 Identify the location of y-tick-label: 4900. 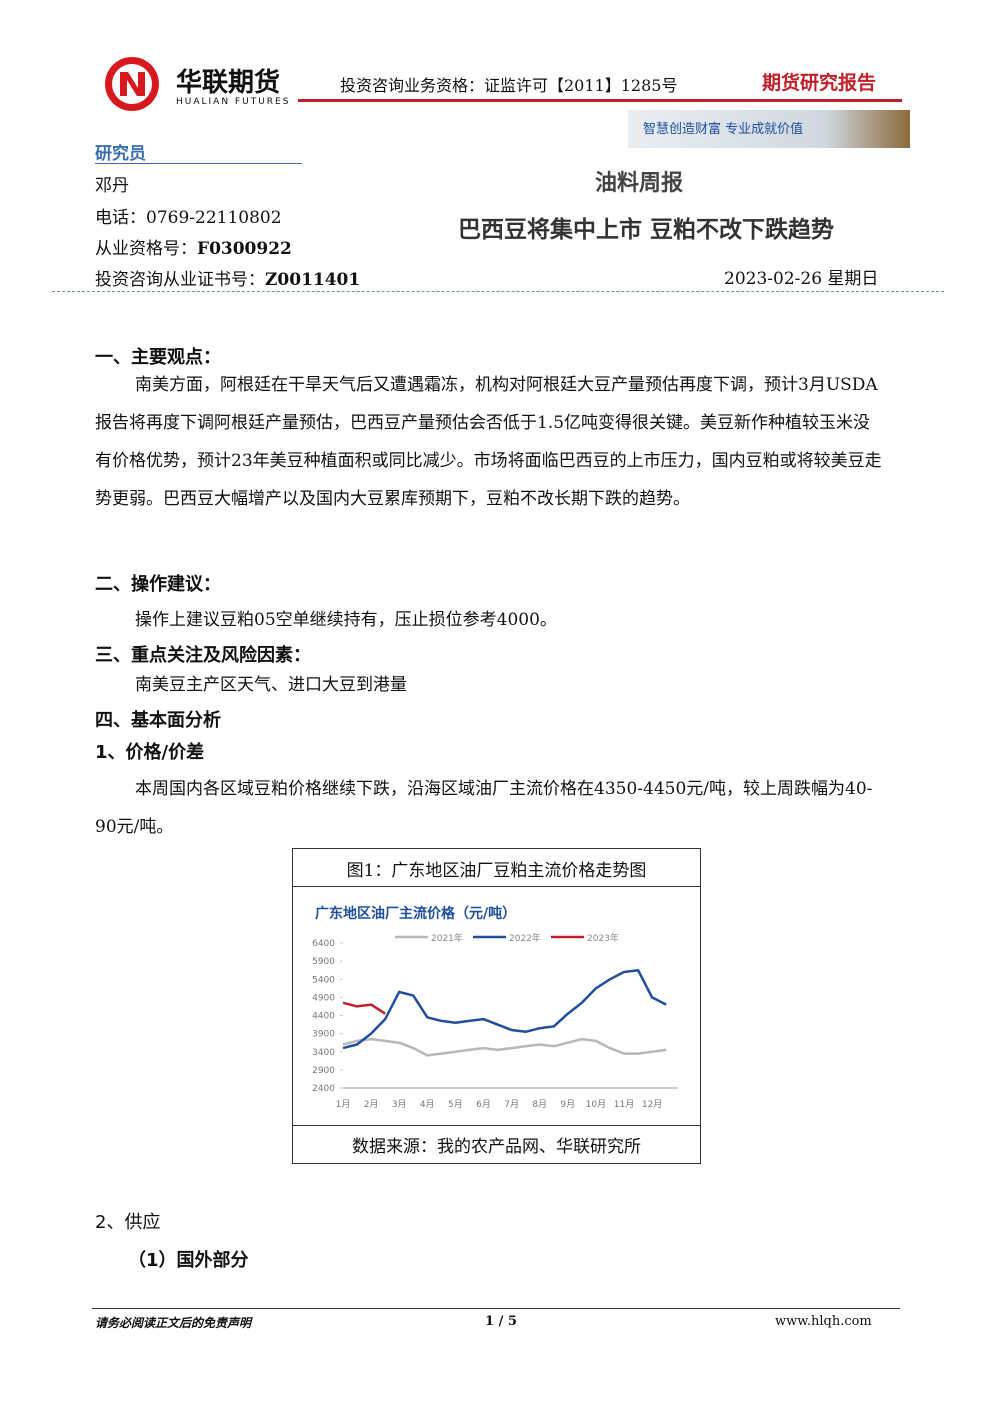
(323, 998).